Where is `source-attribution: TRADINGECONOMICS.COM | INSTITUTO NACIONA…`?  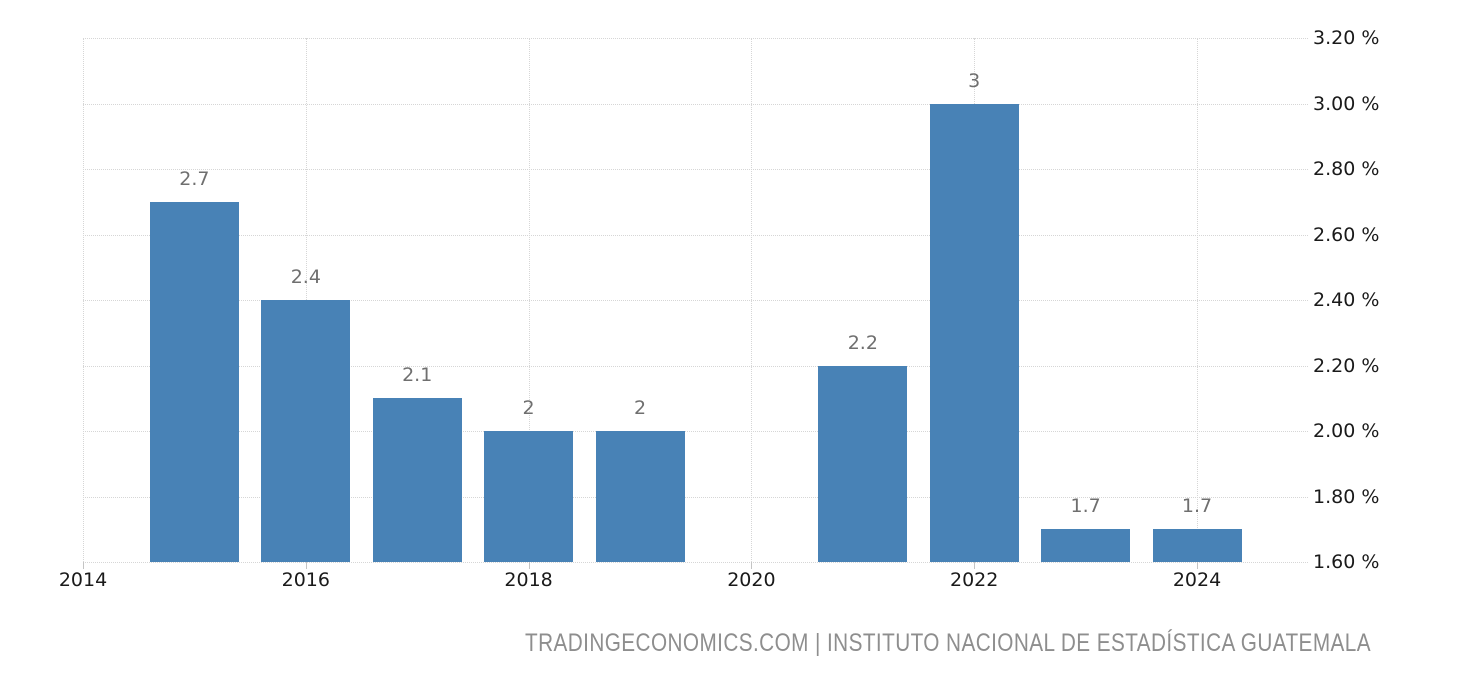 source-attribution: TRADINGECONOMICS.COM | INSTITUTO NACIONA… is located at coordinates (947, 643).